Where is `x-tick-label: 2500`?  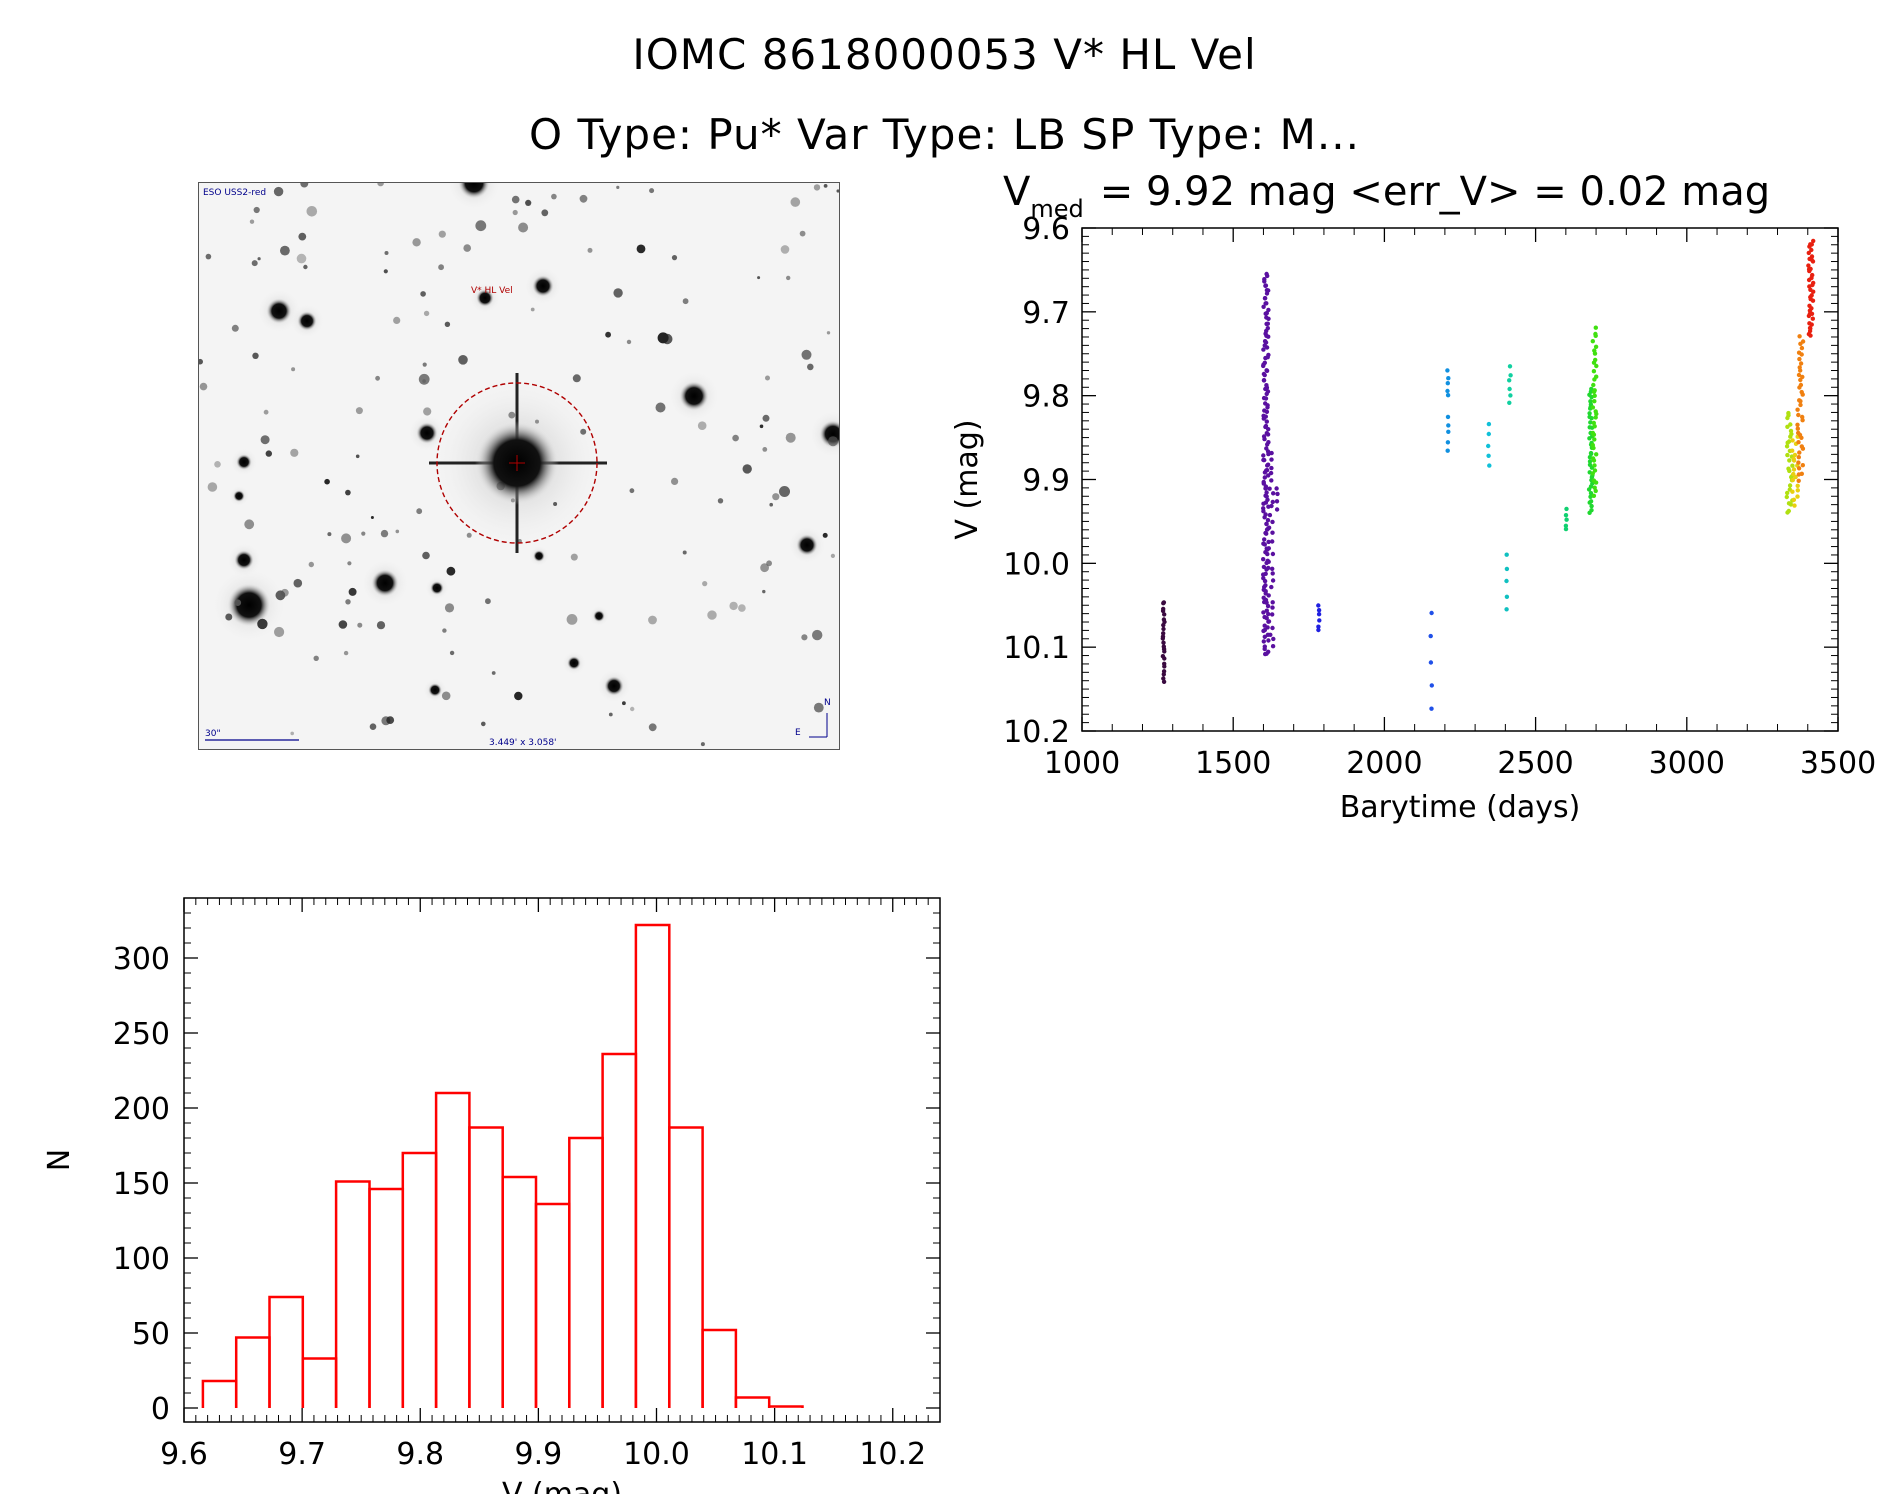 x-tick-label: 2500 is located at coordinates (1535, 763).